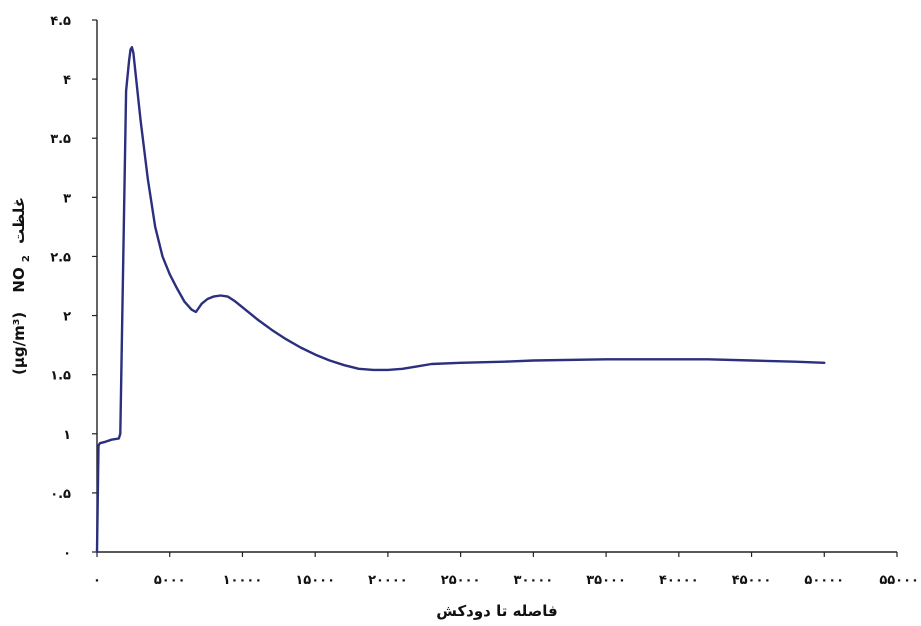 Image resolution: width=921 pixels, height=626 pixels. I want to click on y-axis-title-unit: (μg/m³), so click(19, 343).